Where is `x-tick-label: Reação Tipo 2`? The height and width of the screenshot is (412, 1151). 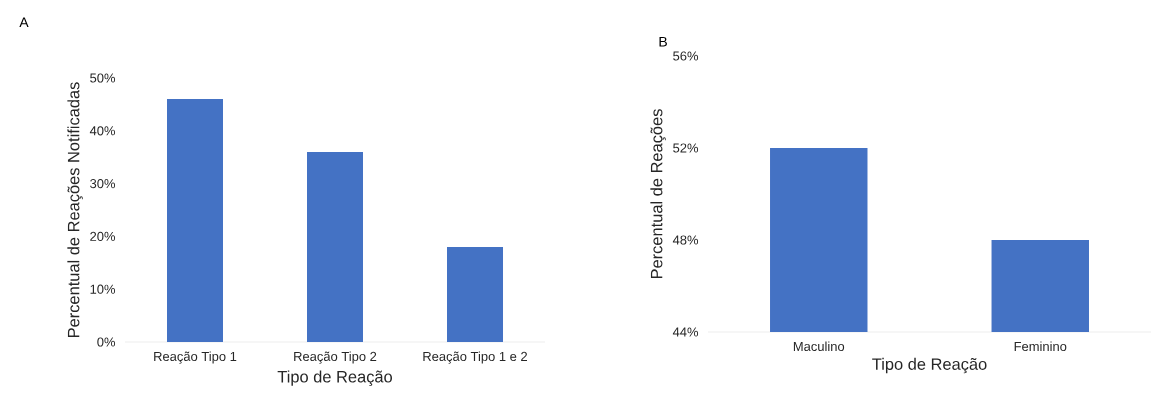 x-tick-label: Reação Tipo 2 is located at coordinates (335, 357).